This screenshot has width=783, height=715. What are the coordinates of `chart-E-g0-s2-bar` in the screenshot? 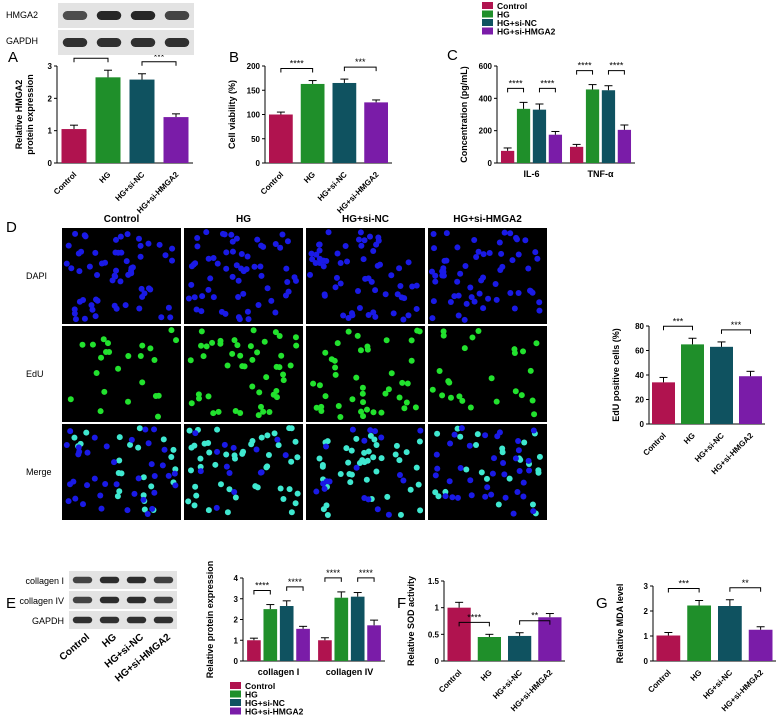 It's located at (286, 633).